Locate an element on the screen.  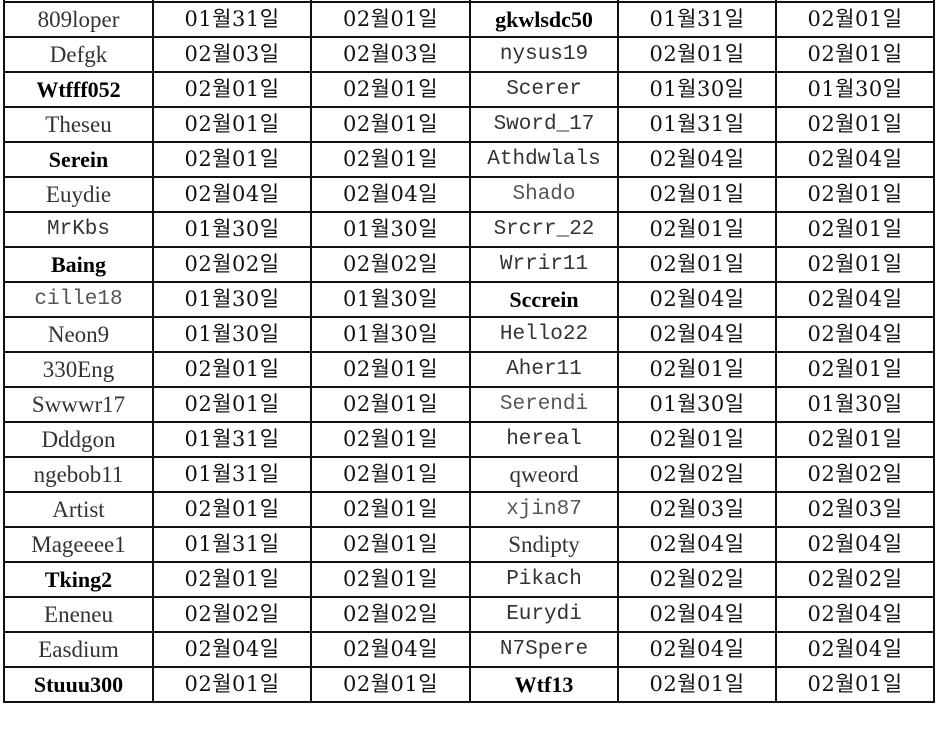
left-user-name-cell: 809loper is located at coordinates (78, 19).